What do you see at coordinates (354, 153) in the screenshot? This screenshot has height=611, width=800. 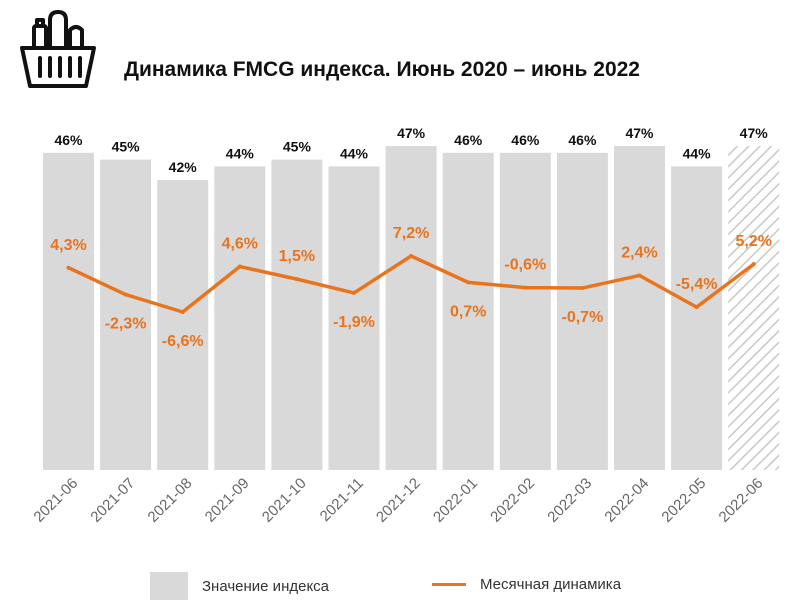 I see `bar-label-2021-11: 44%` at bounding box center [354, 153].